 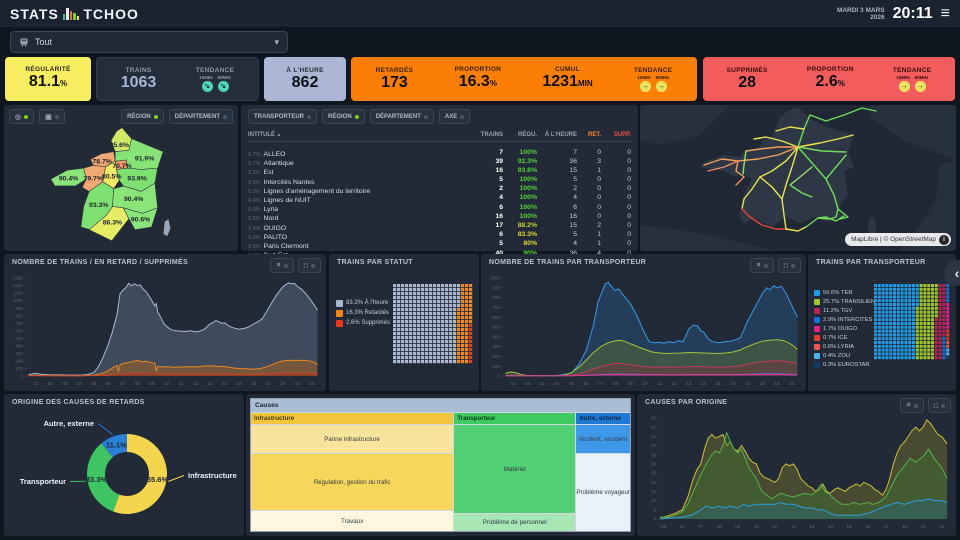 I want to click on treemap-cell-1-0: Matériel, so click(x=515, y=469).